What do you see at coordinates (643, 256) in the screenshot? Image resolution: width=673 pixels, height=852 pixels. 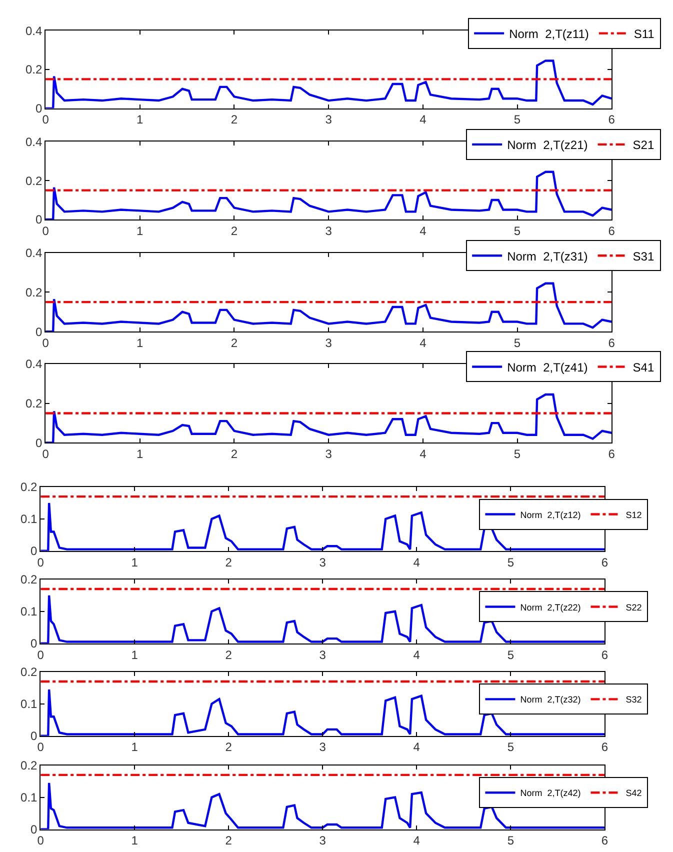 I see `legend-label: S31` at bounding box center [643, 256].